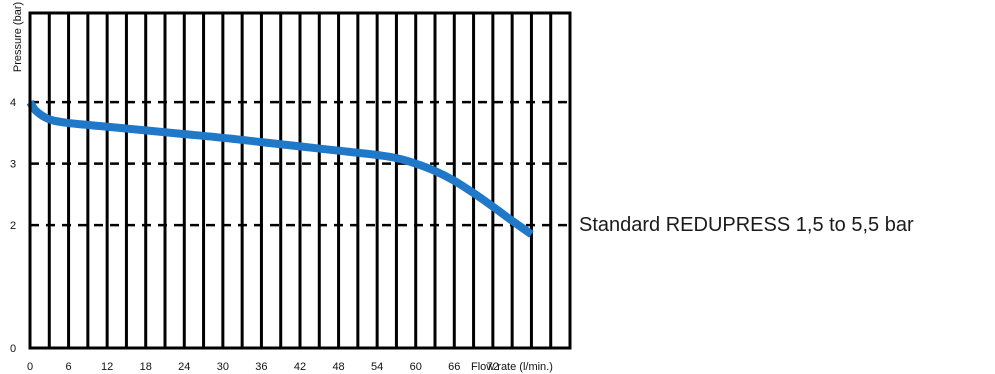  Describe the element at coordinates (107, 367) in the screenshot. I see `x-tick-label: 12` at that location.